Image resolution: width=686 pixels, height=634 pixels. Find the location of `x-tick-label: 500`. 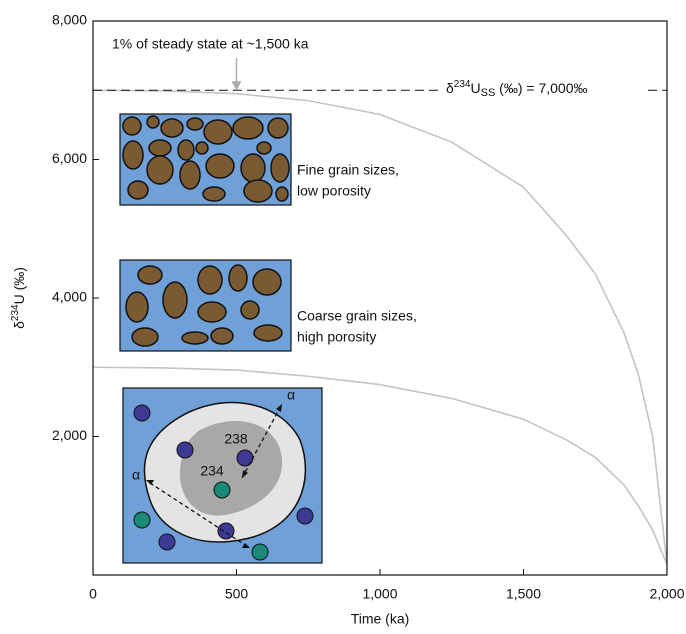

x-tick-label: 500 is located at coordinates (237, 594).